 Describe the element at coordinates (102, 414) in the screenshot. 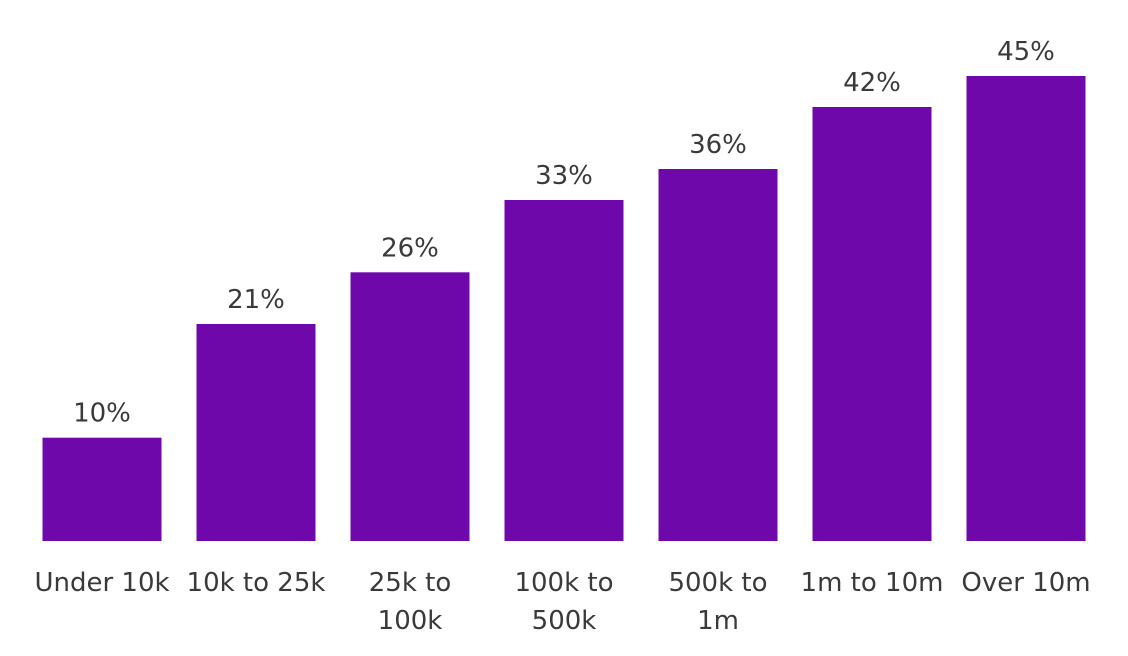

I see `value-label-1: 10%` at that location.